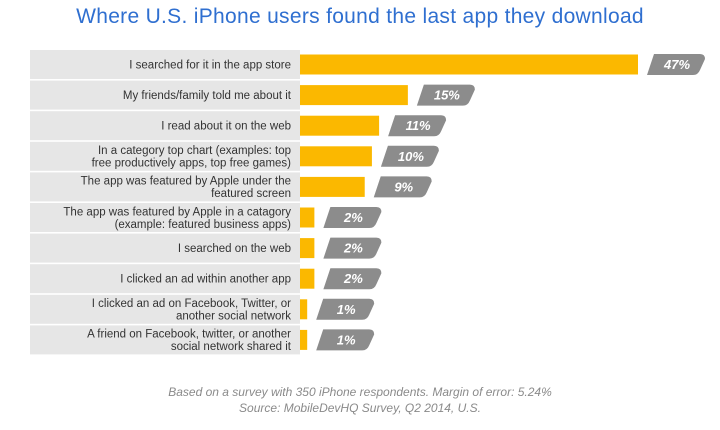 Image resolution: width=720 pixels, height=430 pixels. I want to click on category-label: I searched on the web, so click(234, 249).